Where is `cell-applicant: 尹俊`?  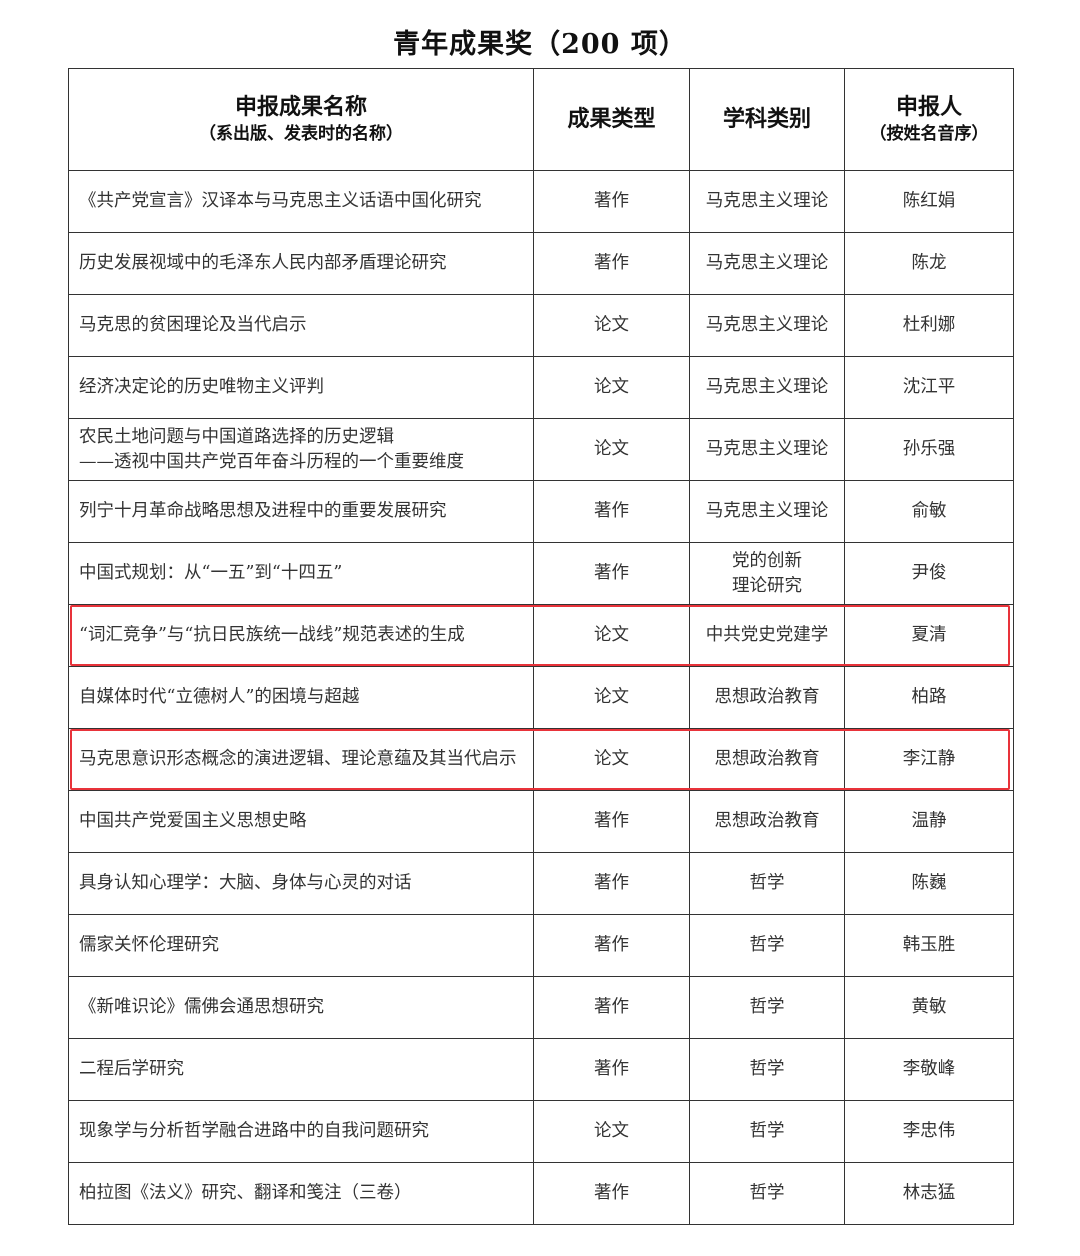 cell-applicant: 尹俊 is located at coordinates (929, 573).